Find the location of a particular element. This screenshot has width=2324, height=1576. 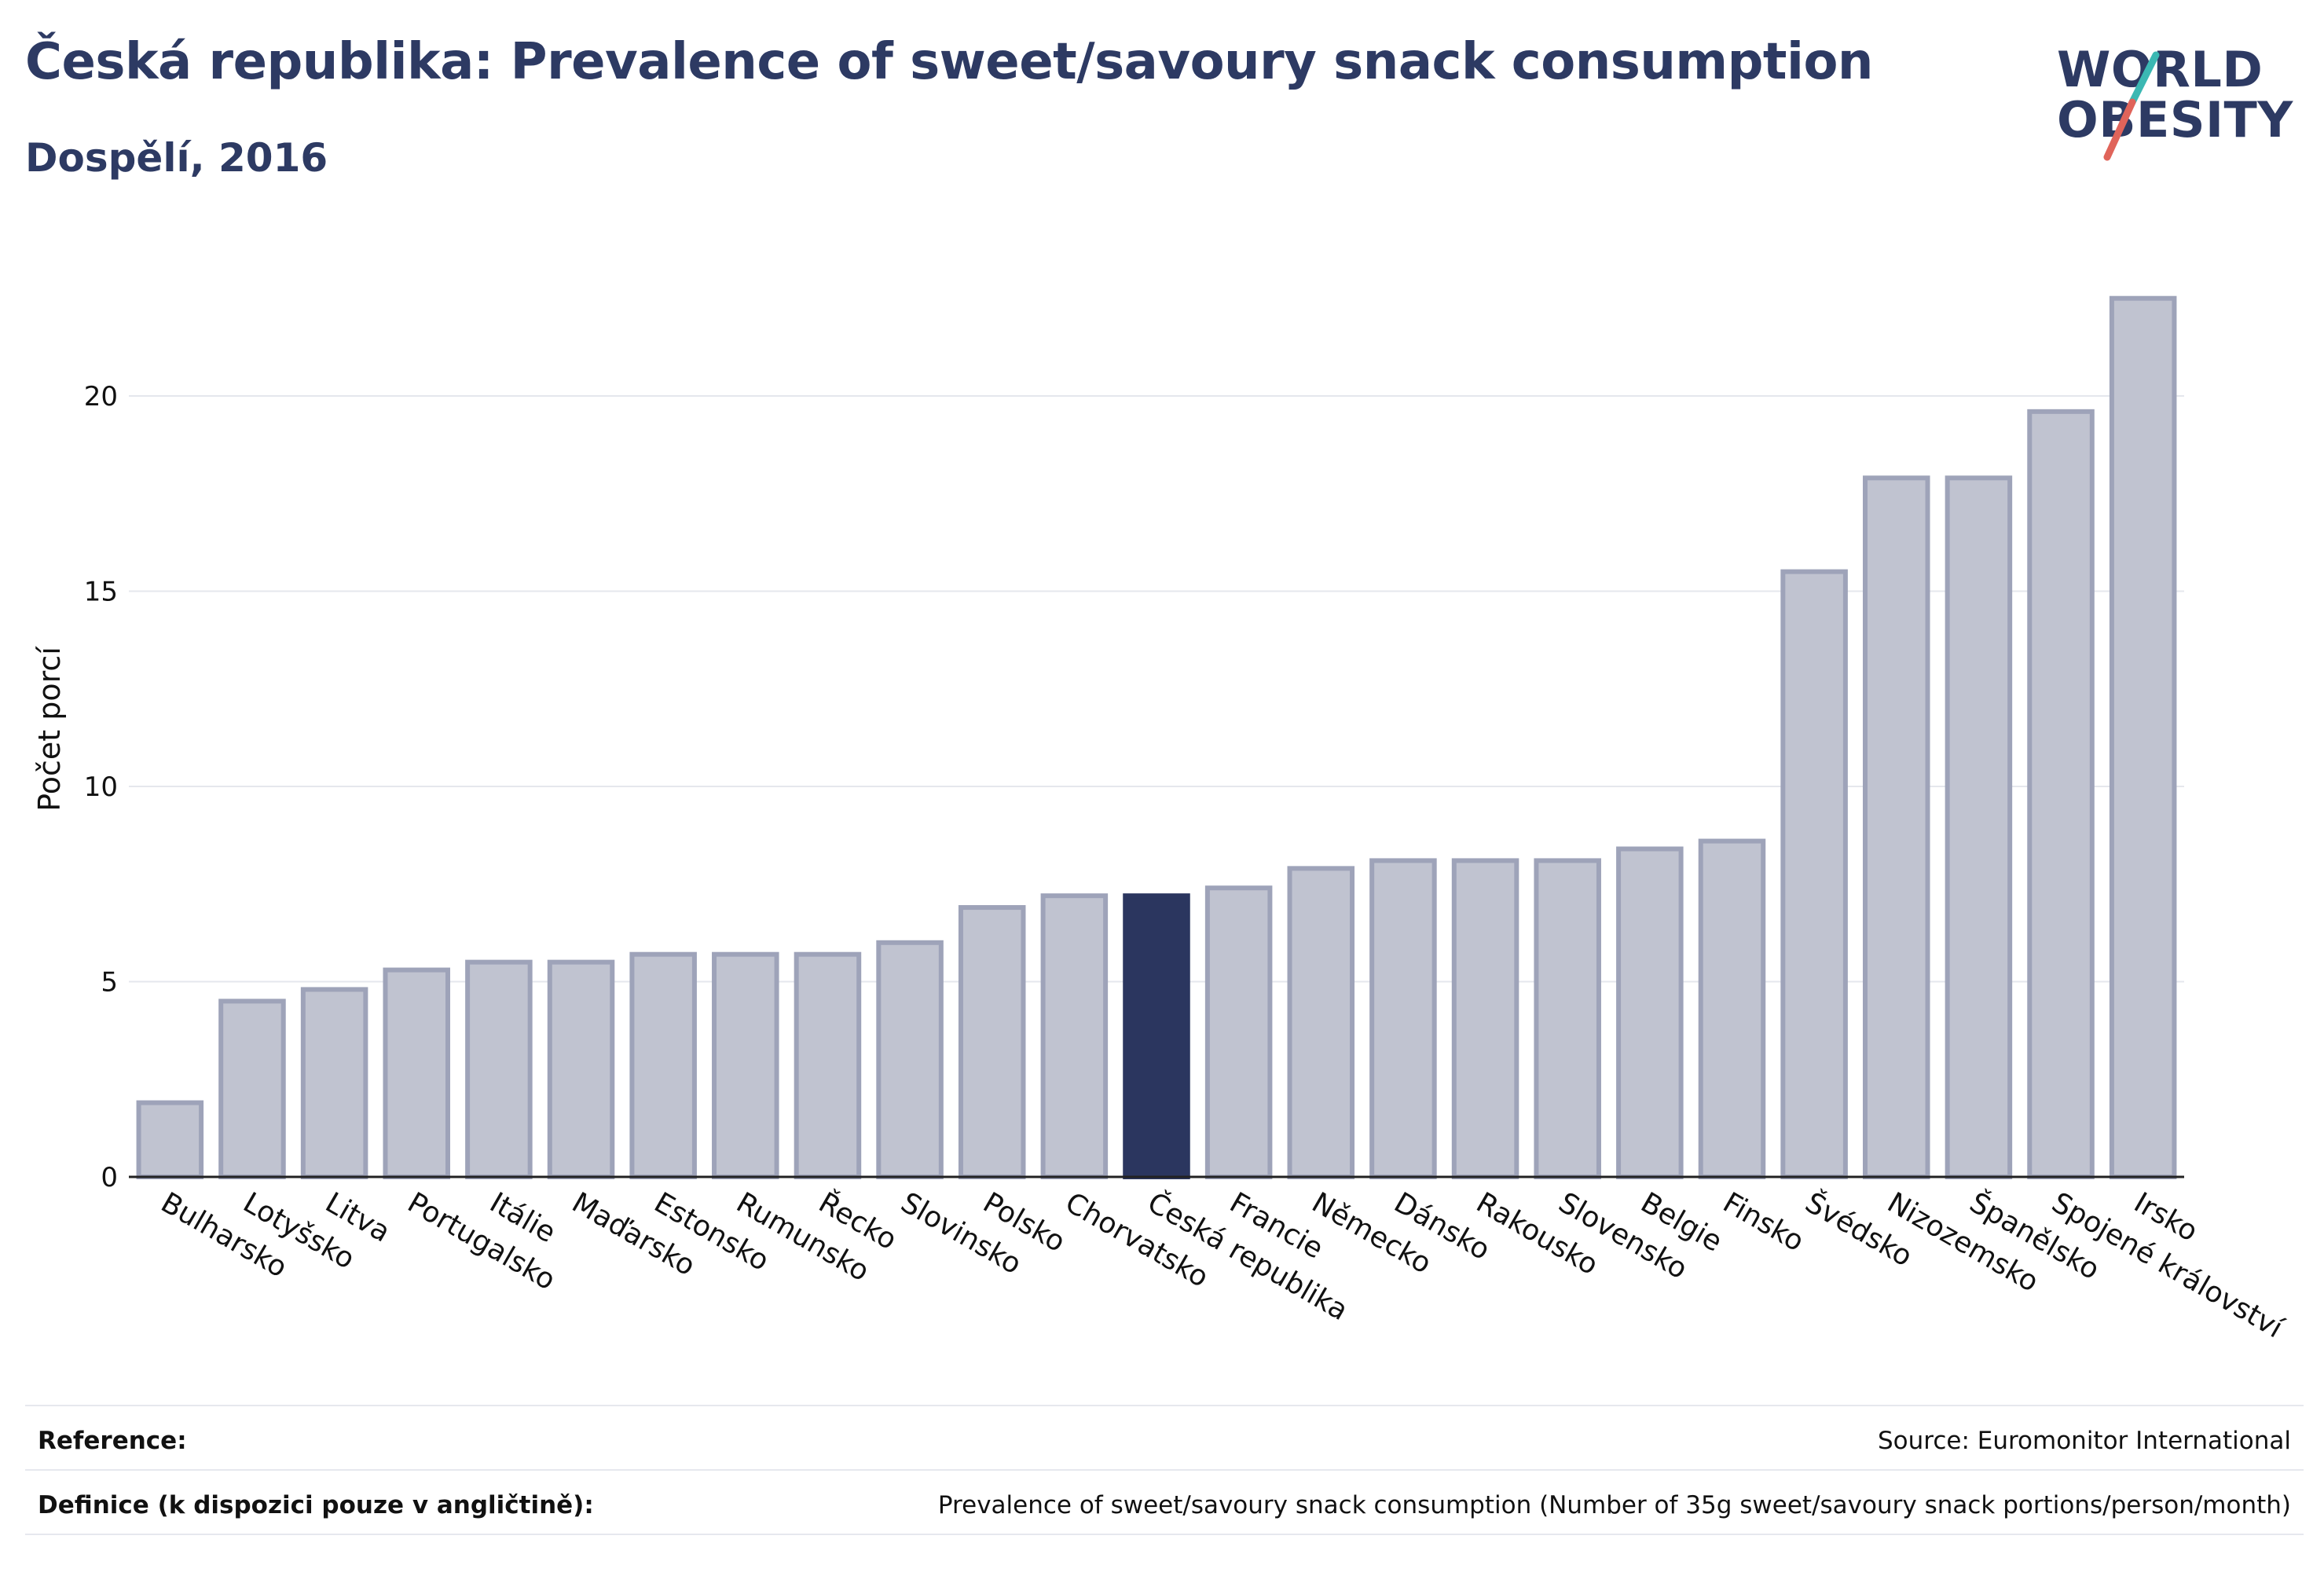

y-tick-label: 20 is located at coordinates (101, 396).